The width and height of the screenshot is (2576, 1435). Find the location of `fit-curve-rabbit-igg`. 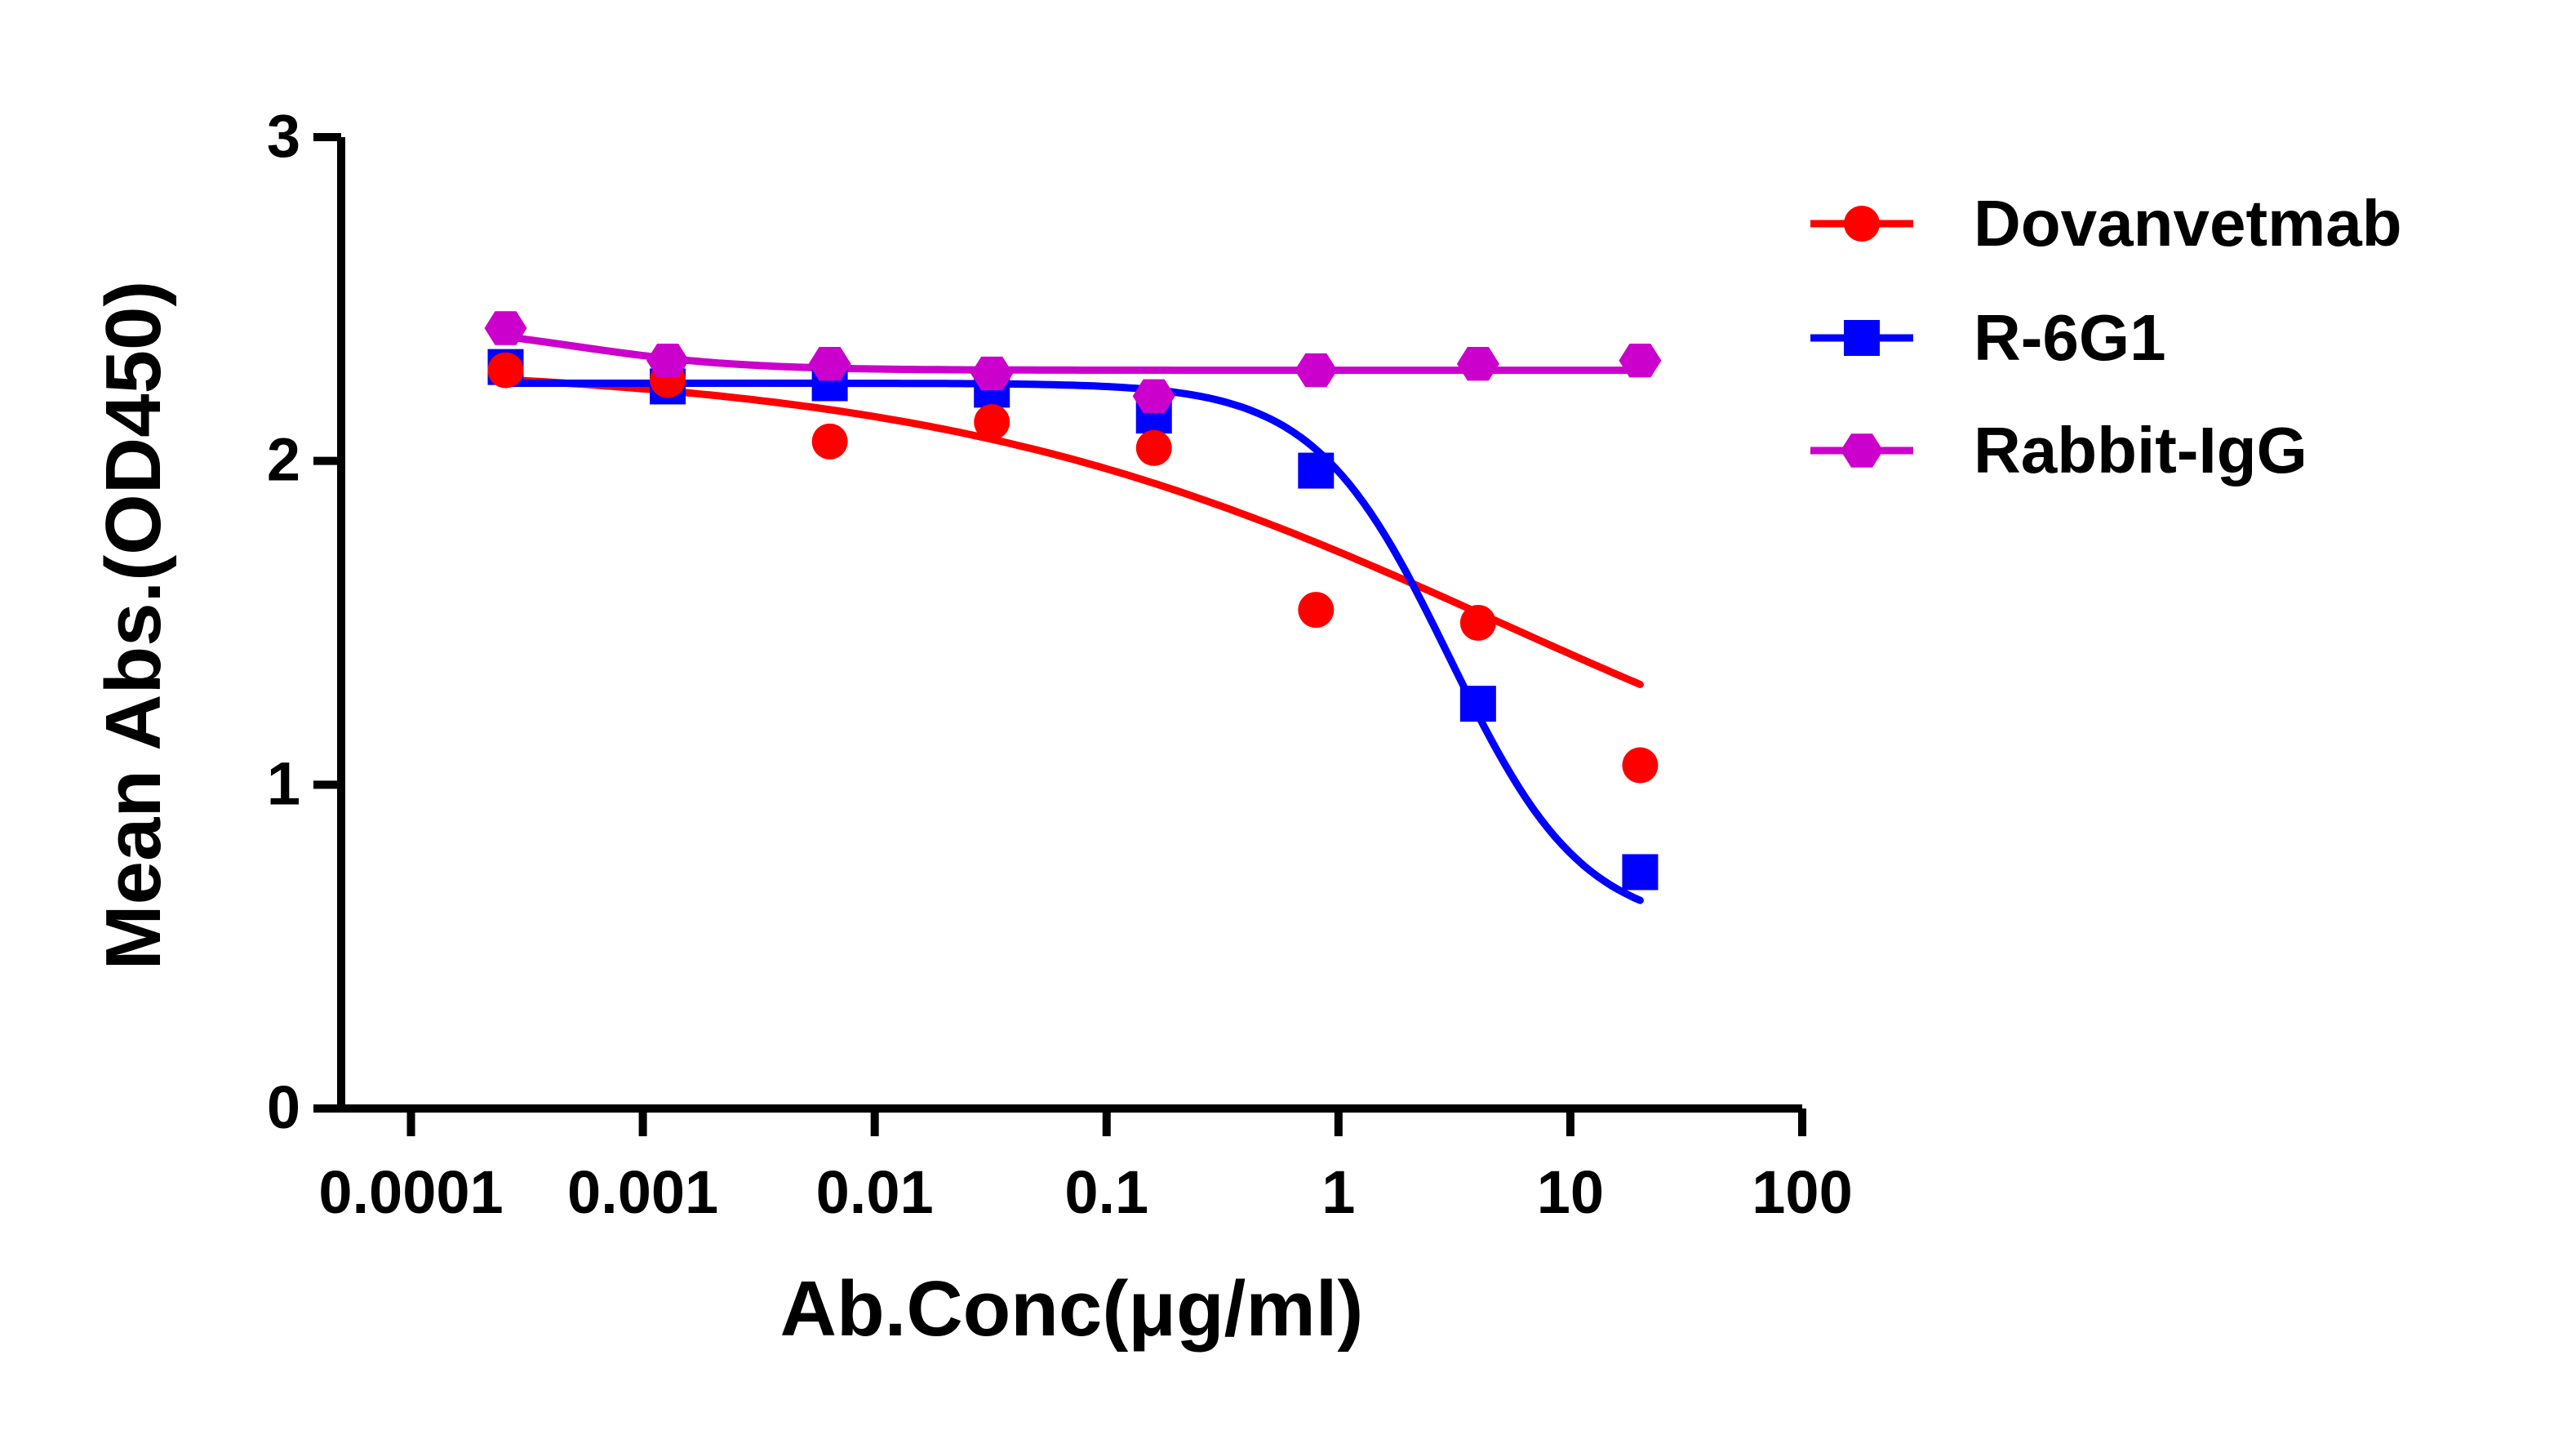

fit-curve-rabbit-igg is located at coordinates (1073, 354).